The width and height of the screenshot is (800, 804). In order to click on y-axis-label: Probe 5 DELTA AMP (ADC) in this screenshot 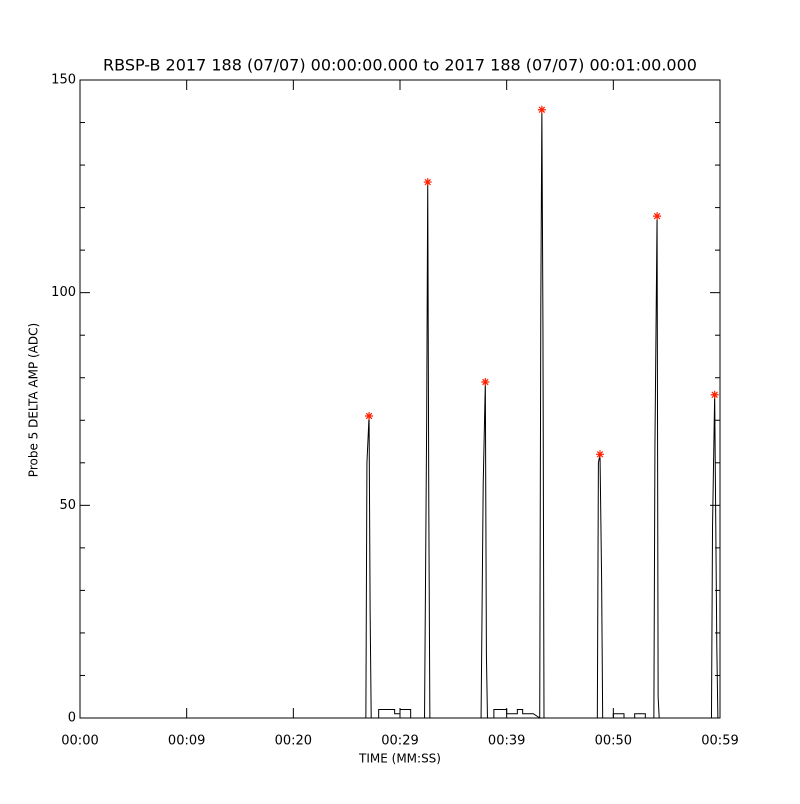, I will do `click(34, 400)`.